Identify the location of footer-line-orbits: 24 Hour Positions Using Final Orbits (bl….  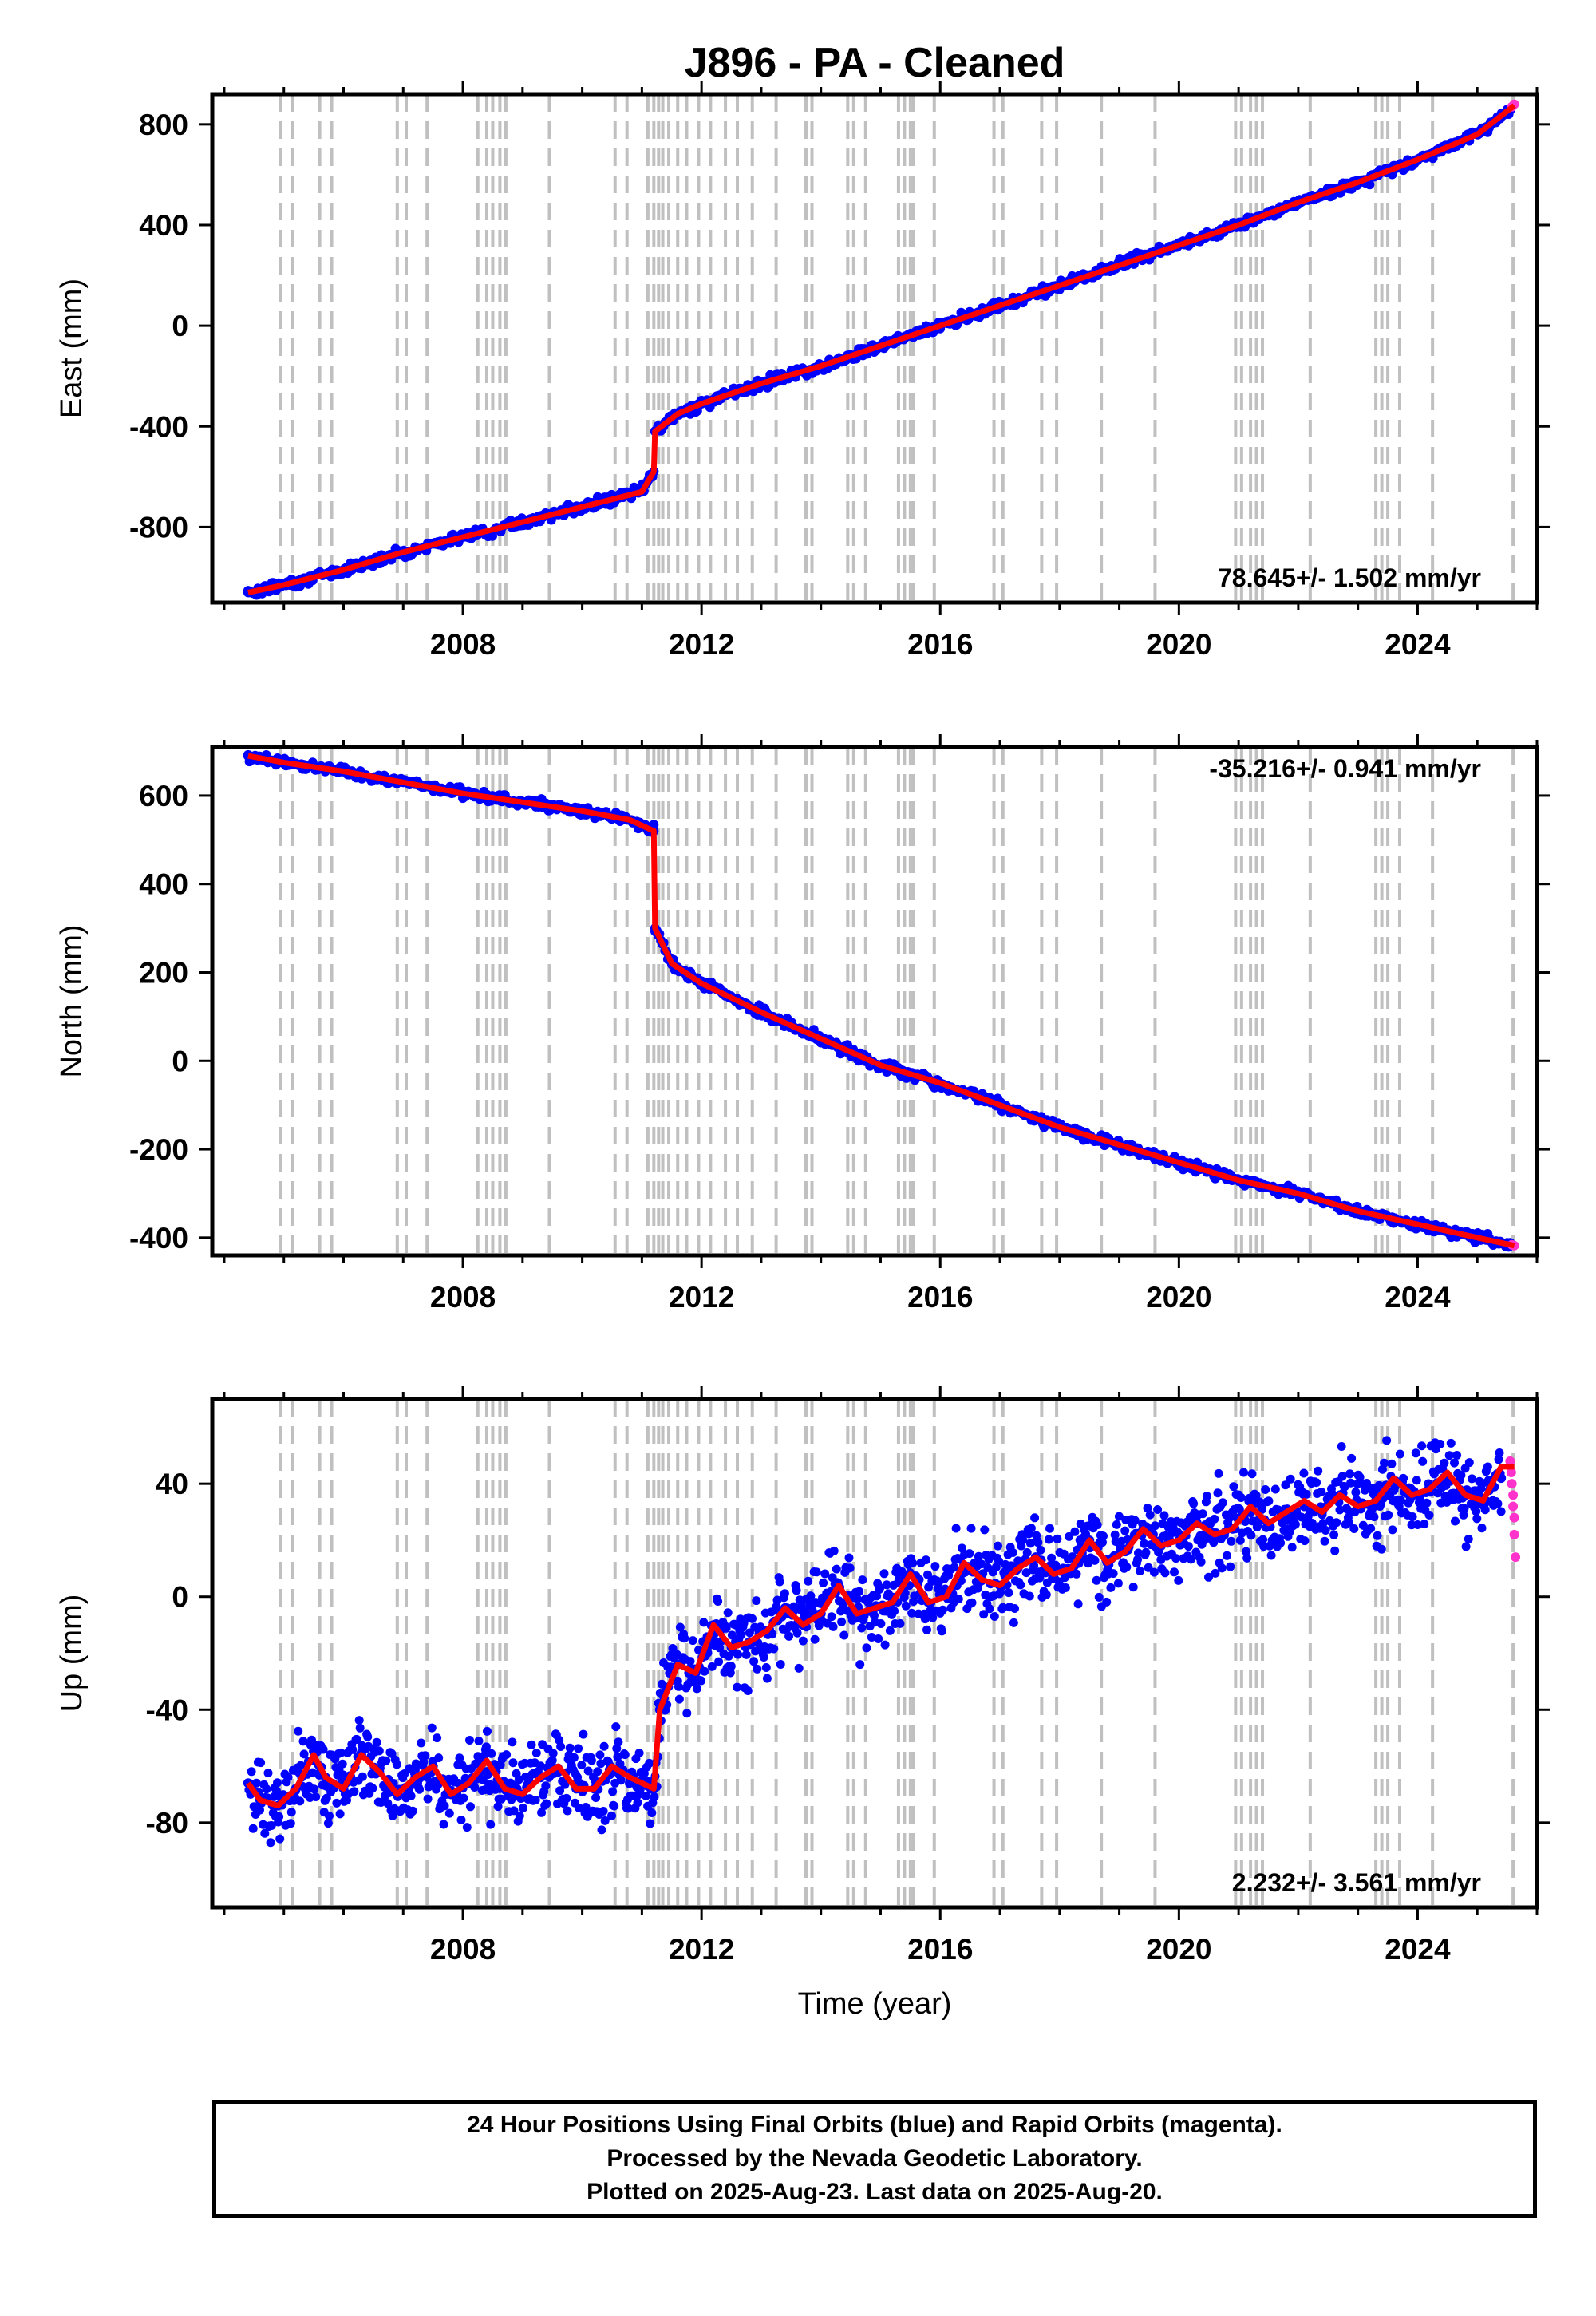
(874, 2125).